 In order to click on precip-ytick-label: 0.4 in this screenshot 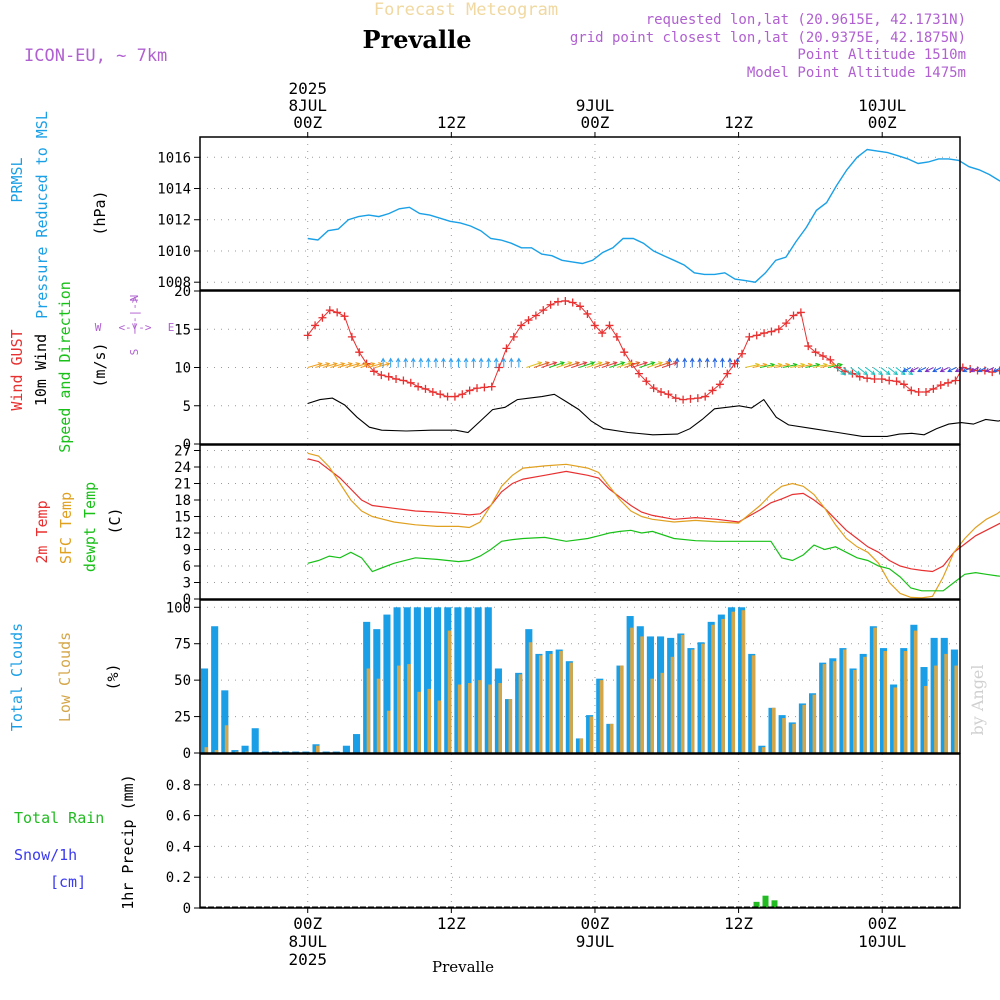, I will do `click(178, 847)`.